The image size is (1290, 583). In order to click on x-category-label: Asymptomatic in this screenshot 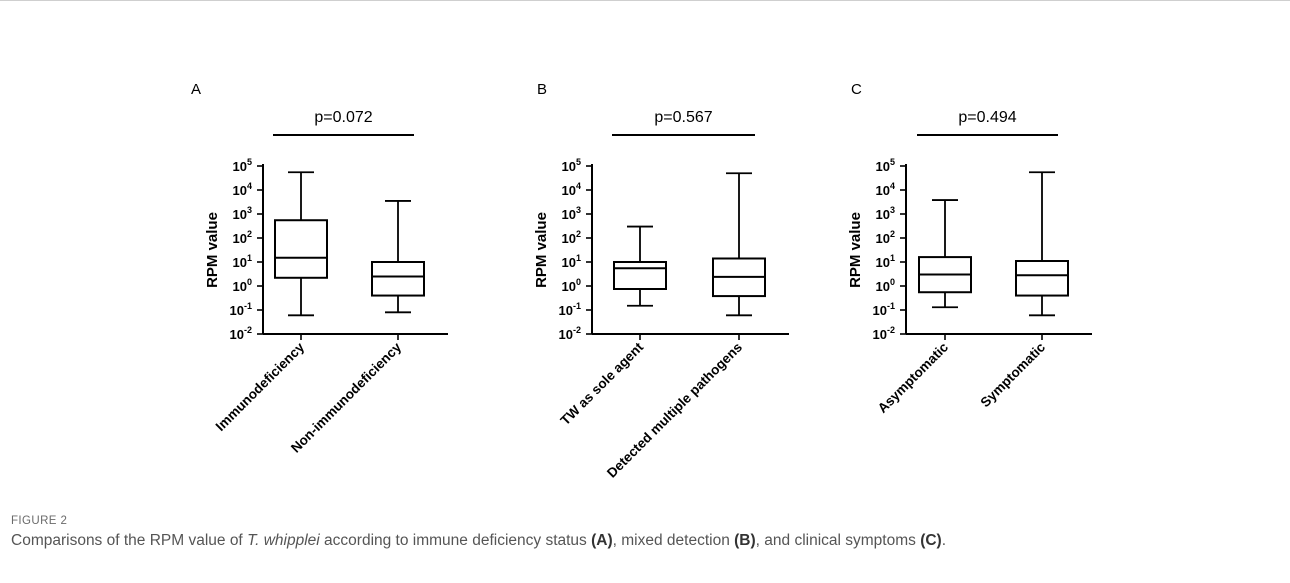, I will do `click(913, 377)`.